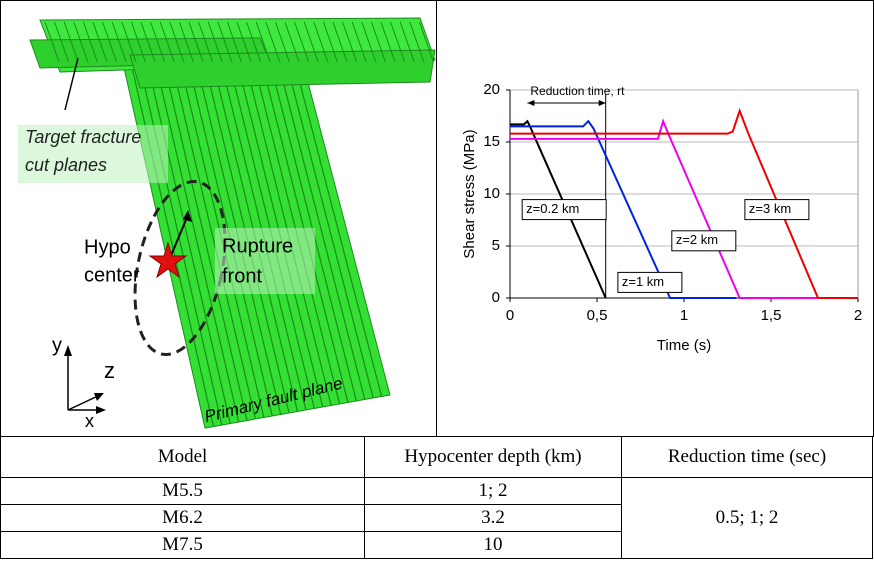 This screenshot has height=569, width=874. What do you see at coordinates (858, 315) in the screenshot?
I see `x-tick-label: 2` at bounding box center [858, 315].